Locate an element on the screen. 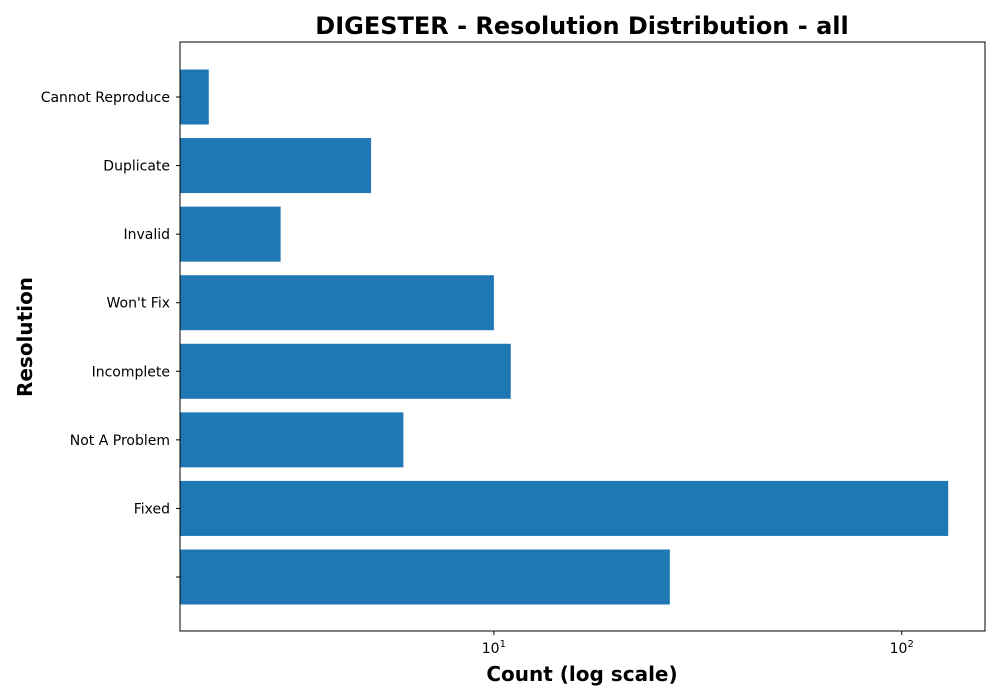  y-tick-label-invalid: Invalid is located at coordinates (146, 235).